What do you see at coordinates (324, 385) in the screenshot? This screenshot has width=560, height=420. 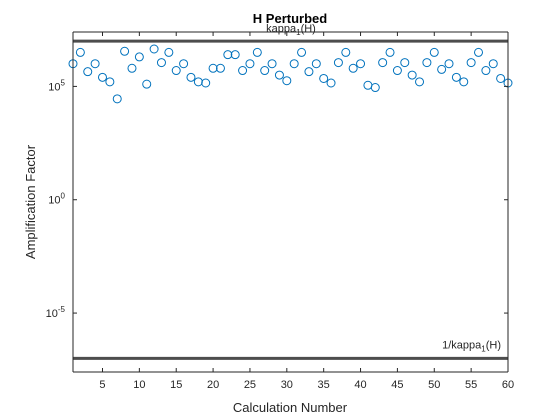 I see `x-tick-label: 35` at bounding box center [324, 385].